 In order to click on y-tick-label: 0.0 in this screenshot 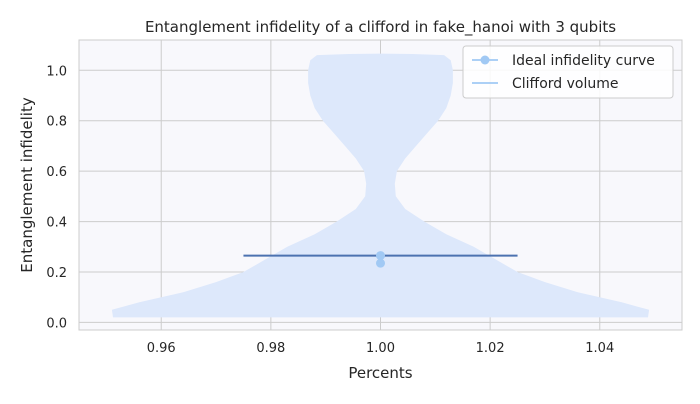, I will do `click(56, 323)`.